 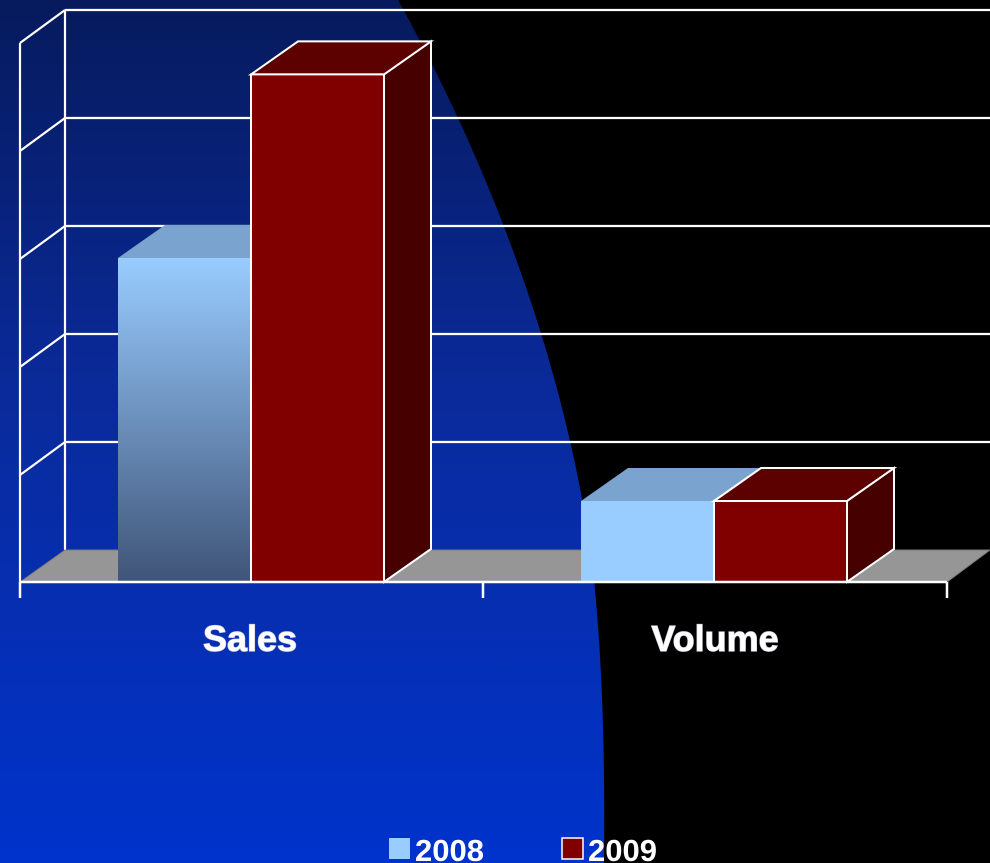 What do you see at coordinates (523, 848) in the screenshot?
I see `legend: 2008 2009` at bounding box center [523, 848].